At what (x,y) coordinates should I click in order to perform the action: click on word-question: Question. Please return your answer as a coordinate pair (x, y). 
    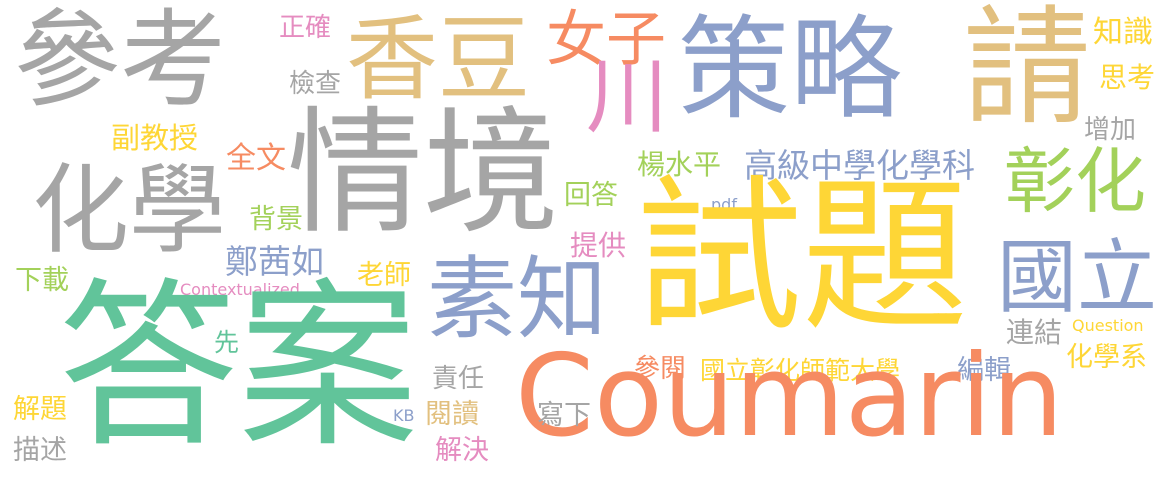
    Looking at the image, I should click on (1108, 325).